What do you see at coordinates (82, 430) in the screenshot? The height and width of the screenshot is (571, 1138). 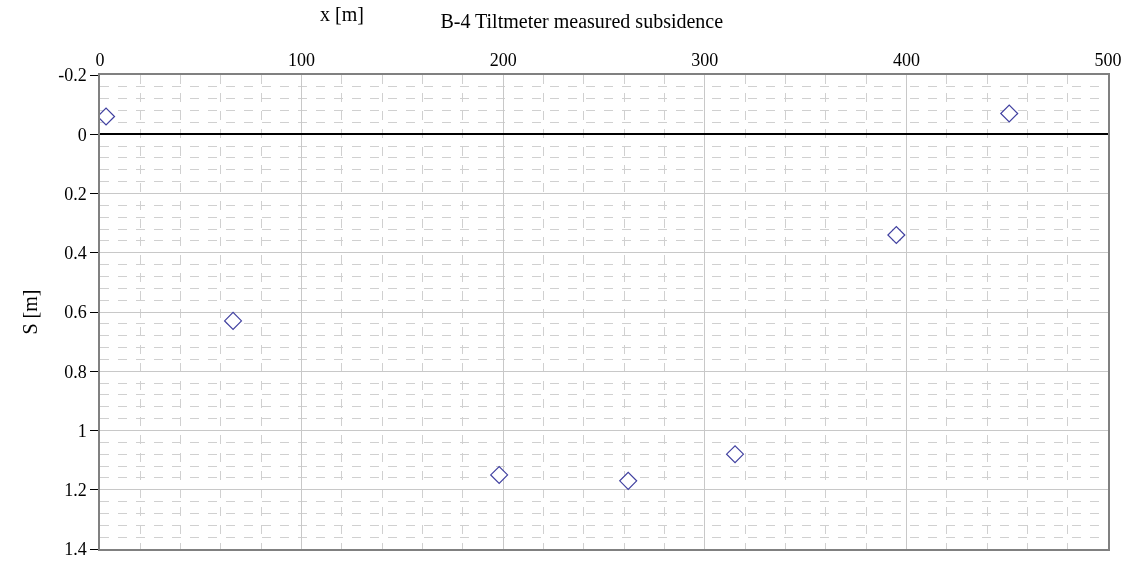 I see `y-tick-label: 1` at bounding box center [82, 430].